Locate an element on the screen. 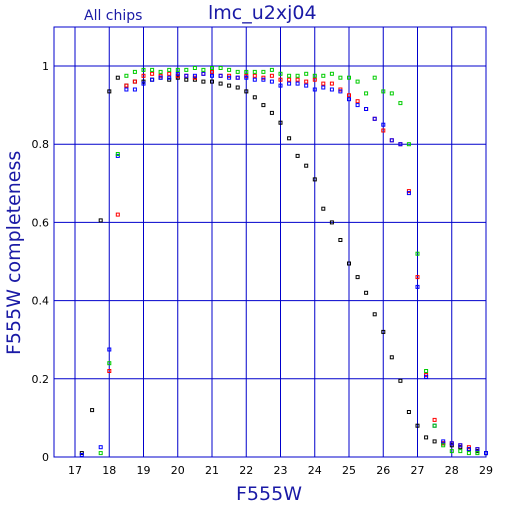  x-tick-label: 21 is located at coordinates (212, 470).